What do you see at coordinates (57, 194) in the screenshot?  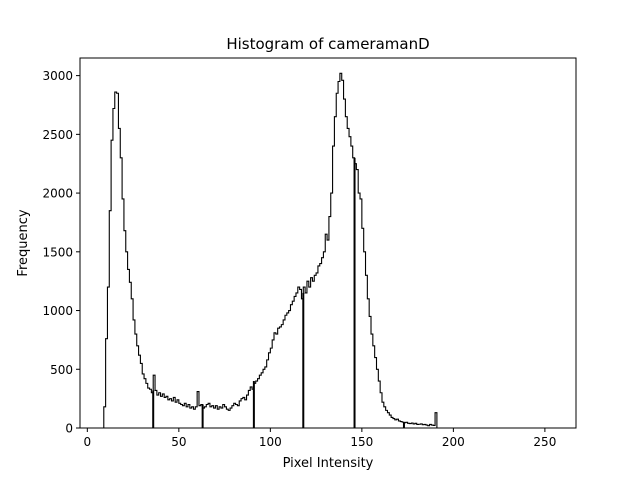 I see `y-tick-label: 2000` at bounding box center [57, 194].